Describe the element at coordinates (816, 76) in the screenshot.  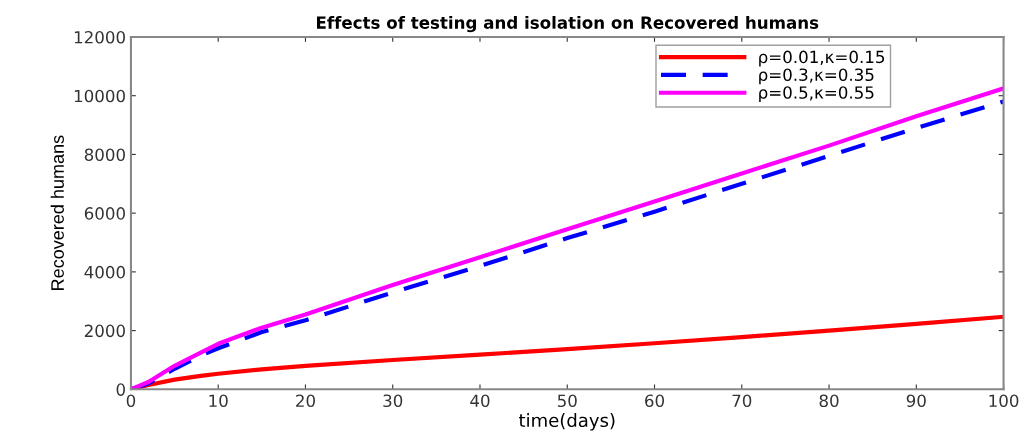
I see `legend-label: ρ=0.3,κ=0.35` at that location.